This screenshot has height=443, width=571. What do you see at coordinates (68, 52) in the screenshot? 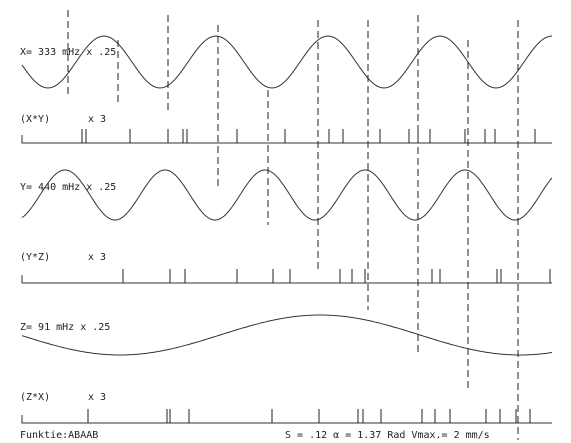
I see `trace-label: X= 333 mHz x .25` at bounding box center [68, 52].